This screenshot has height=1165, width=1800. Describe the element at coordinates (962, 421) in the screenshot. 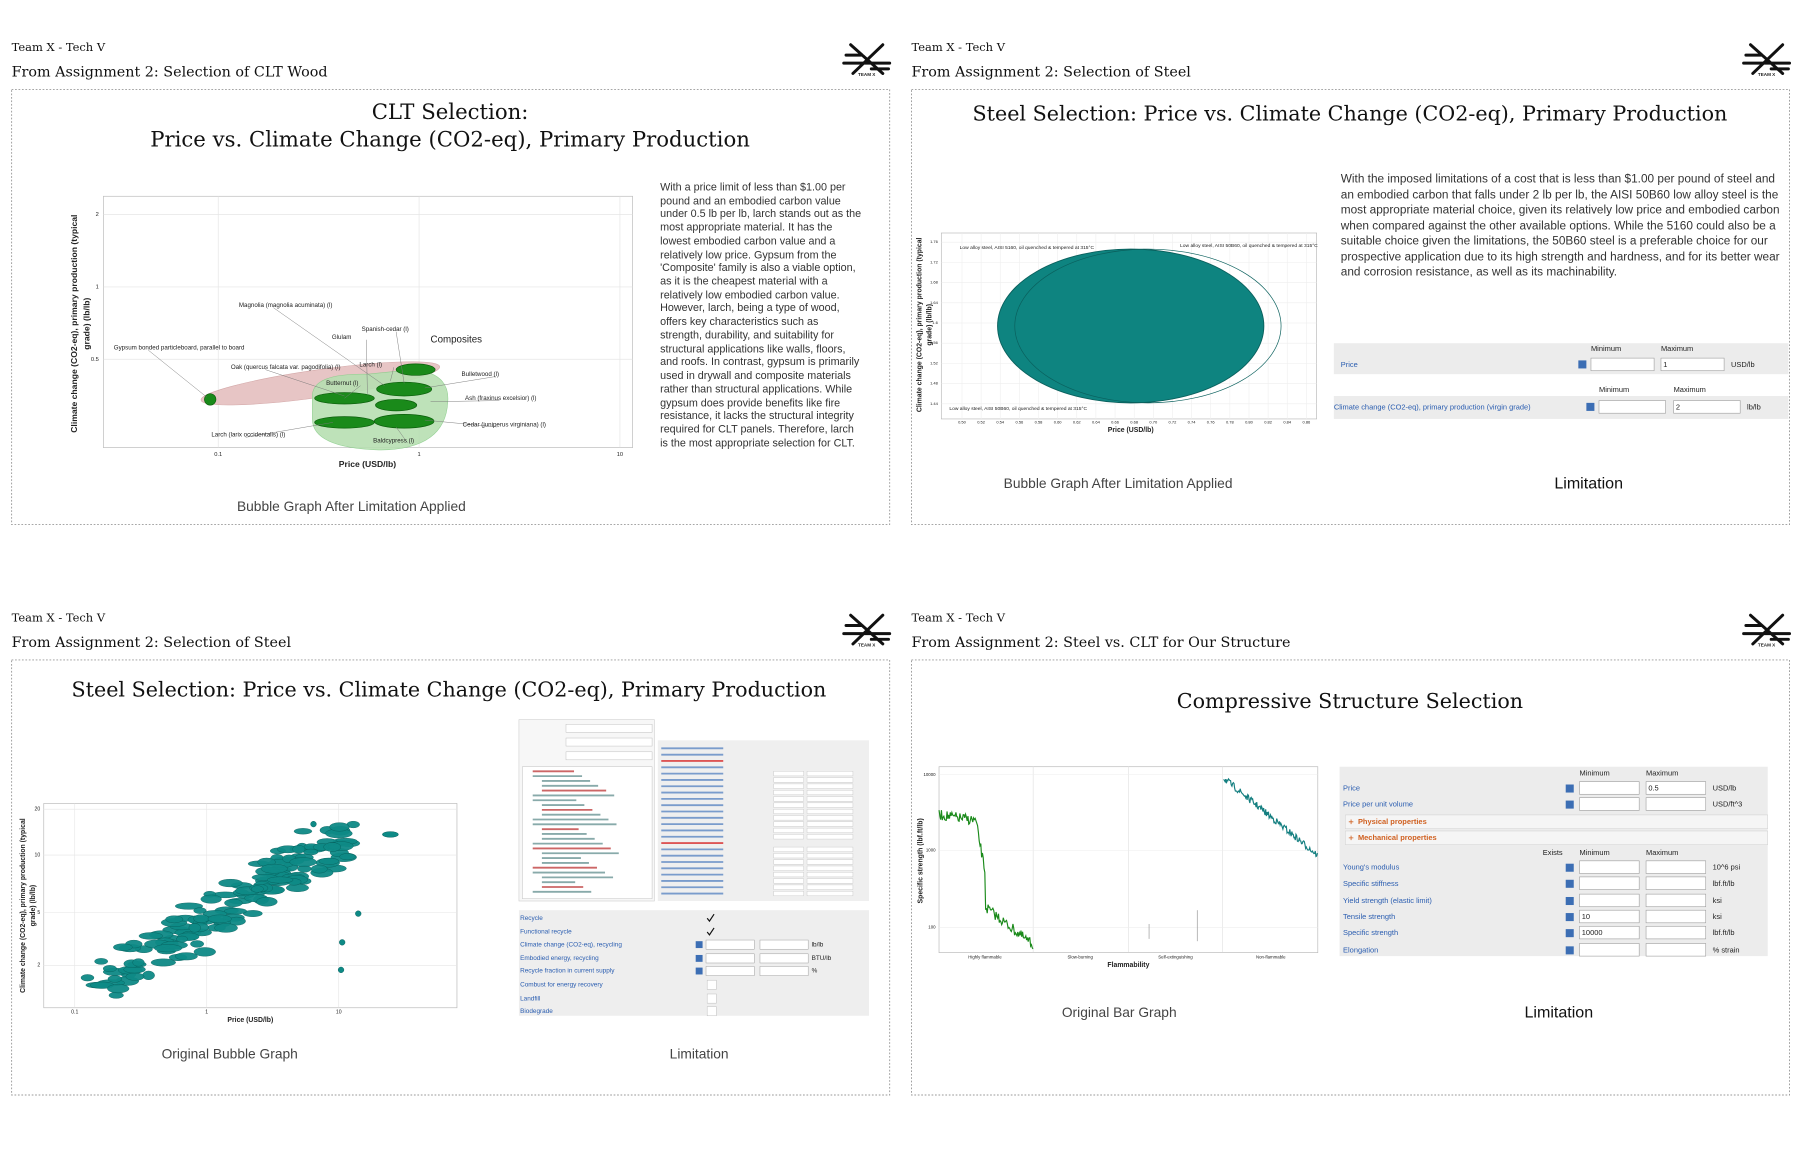

I see `x-tick-label: 0.50` at that location.